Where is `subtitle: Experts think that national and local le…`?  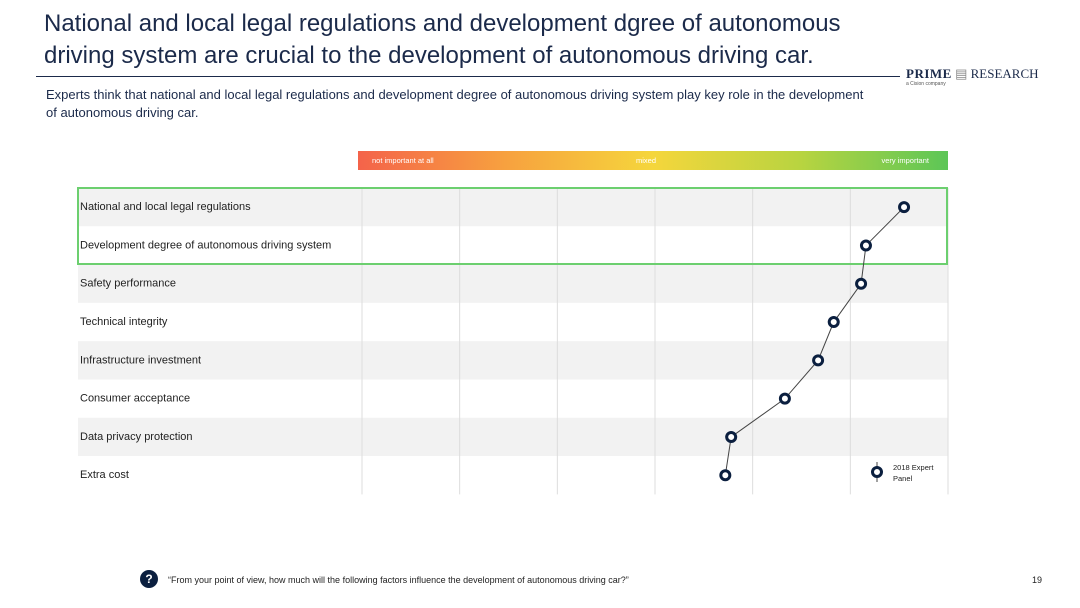 subtitle: Experts think that national and local le… is located at coordinates (455, 103).